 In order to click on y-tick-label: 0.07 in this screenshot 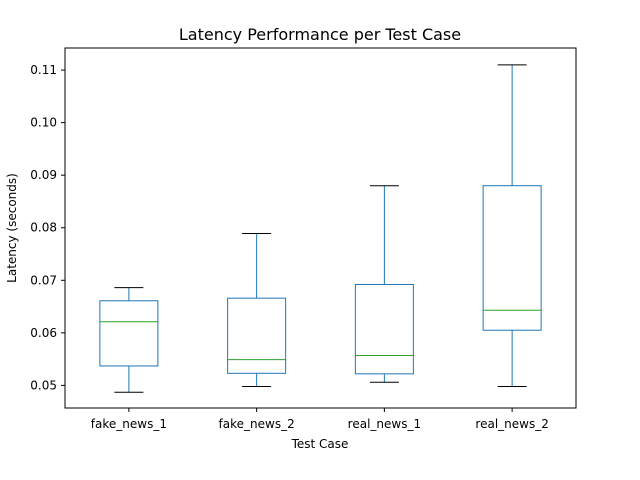, I will do `click(43, 280)`.